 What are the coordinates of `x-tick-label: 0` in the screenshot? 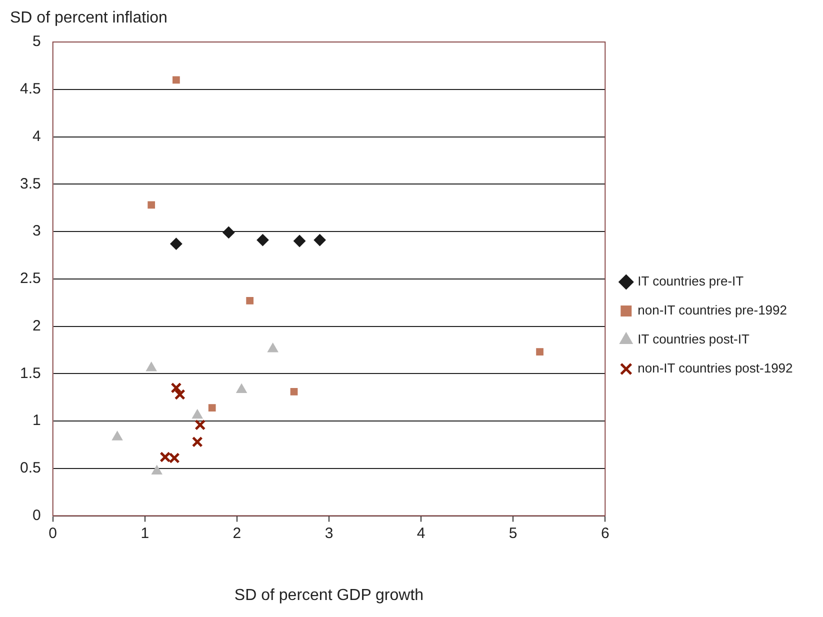 It's located at (53, 533).